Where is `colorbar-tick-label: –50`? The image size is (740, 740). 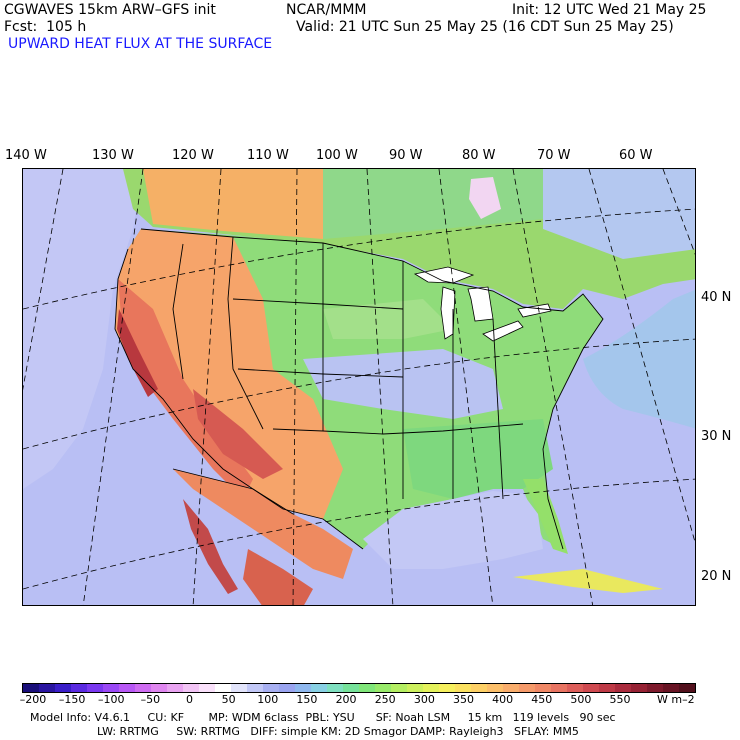 colorbar-tick-label: –50 is located at coordinates (150, 699).